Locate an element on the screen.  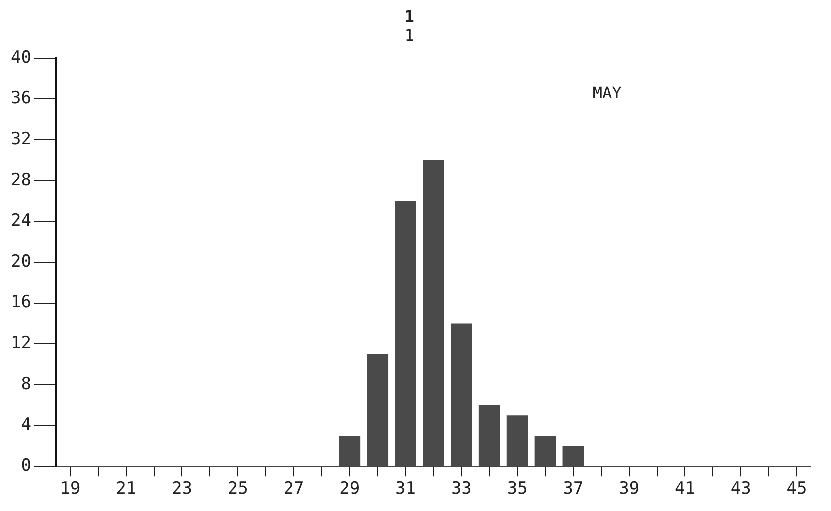
y-tick-label: 40 is located at coordinates (21, 58).